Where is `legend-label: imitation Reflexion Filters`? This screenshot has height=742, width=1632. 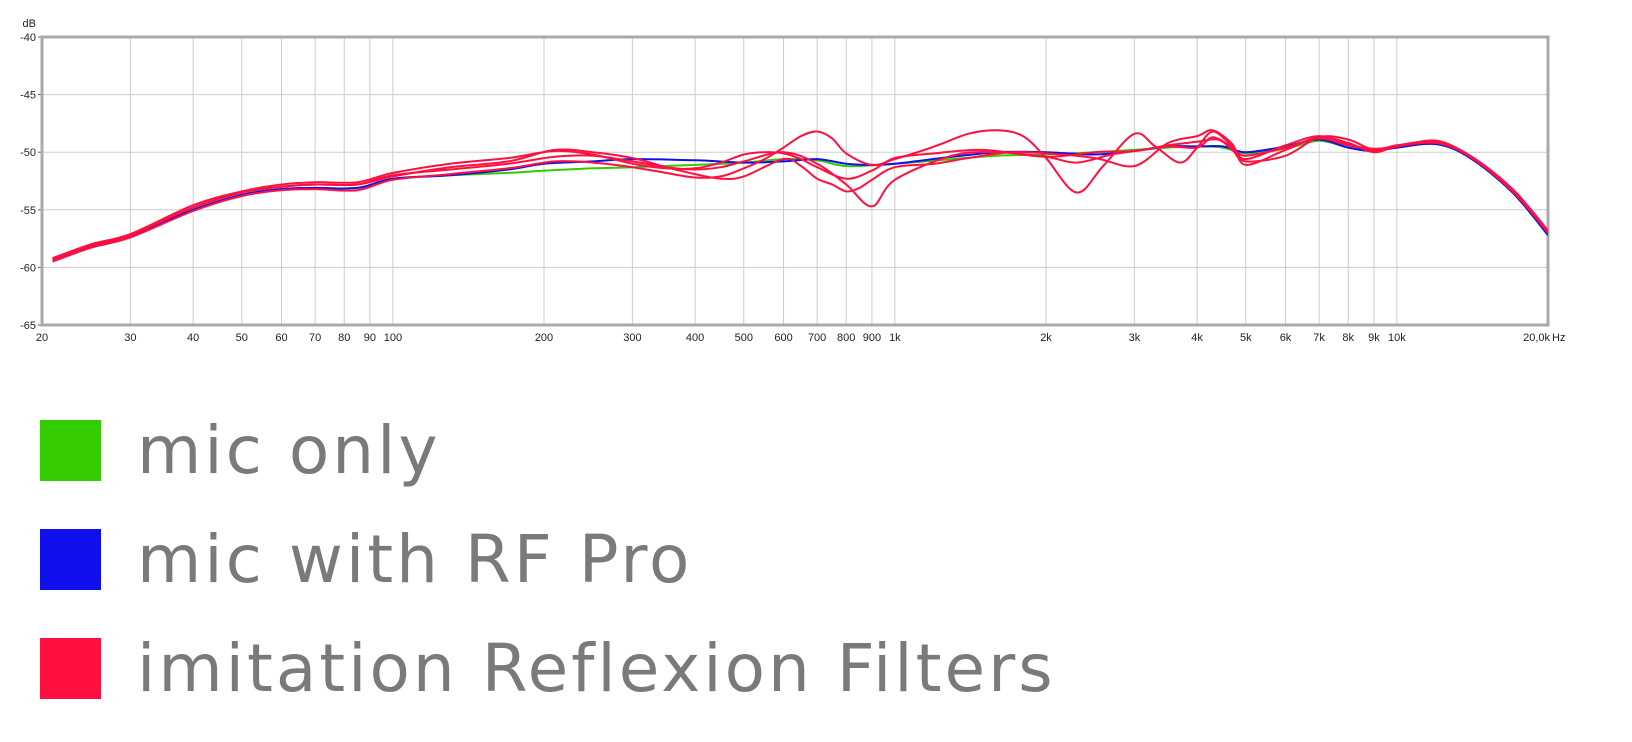 legend-label: imitation Reflexion Filters is located at coordinates (596, 668).